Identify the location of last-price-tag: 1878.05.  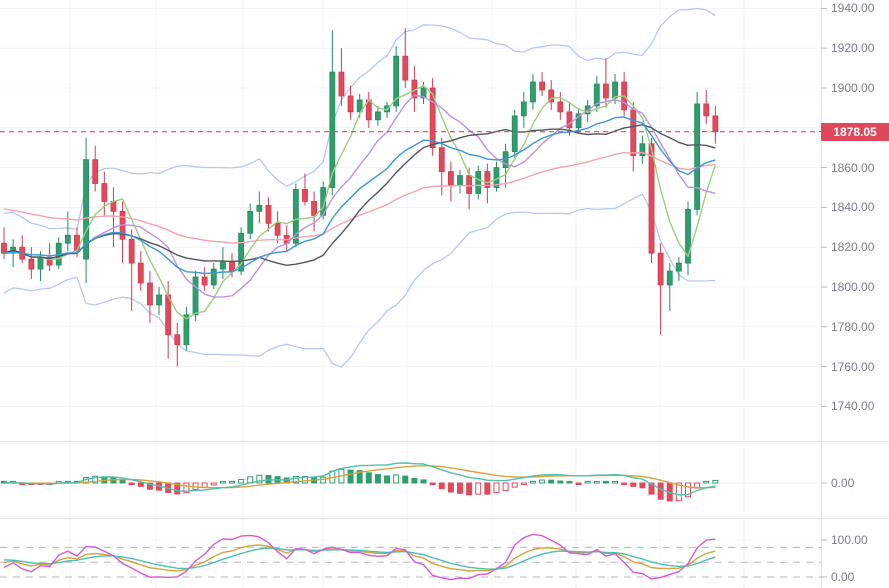
(855, 131).